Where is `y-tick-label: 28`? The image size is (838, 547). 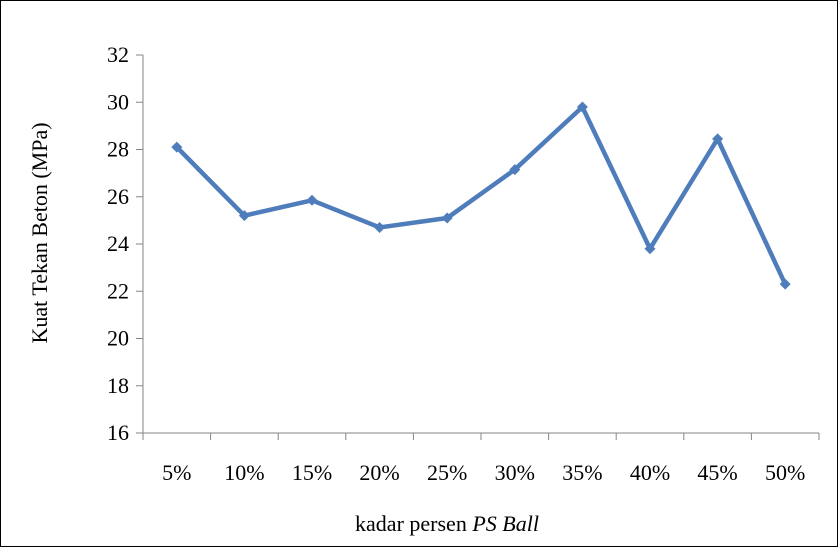 y-tick-label: 28 is located at coordinates (118, 149).